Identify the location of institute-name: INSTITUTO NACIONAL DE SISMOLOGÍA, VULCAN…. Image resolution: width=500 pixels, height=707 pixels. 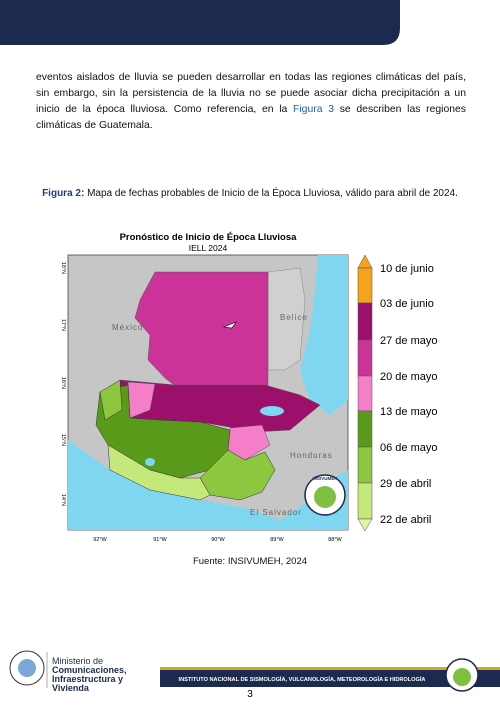
(302, 679).